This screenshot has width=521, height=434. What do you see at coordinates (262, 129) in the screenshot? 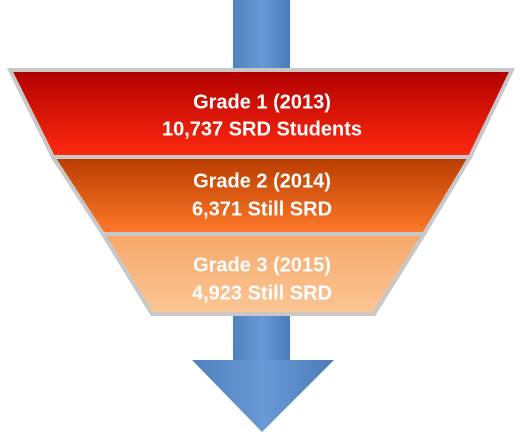
I see `level-subtitle: 10,737 SRD Students` at bounding box center [262, 129].